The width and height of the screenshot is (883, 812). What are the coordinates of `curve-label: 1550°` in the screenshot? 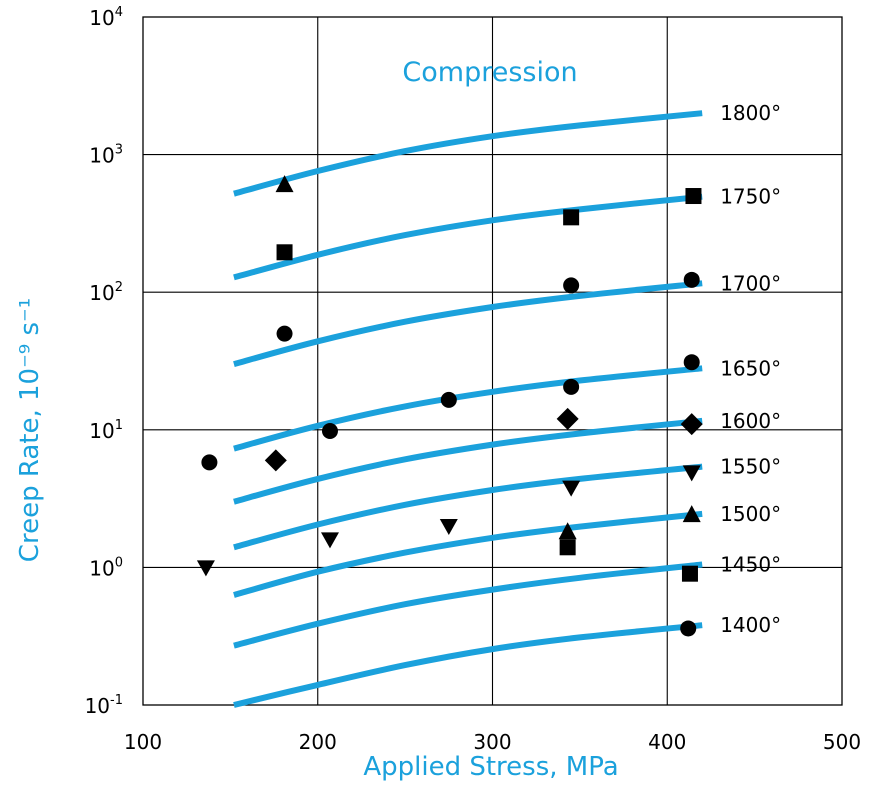 It's located at (750, 467).